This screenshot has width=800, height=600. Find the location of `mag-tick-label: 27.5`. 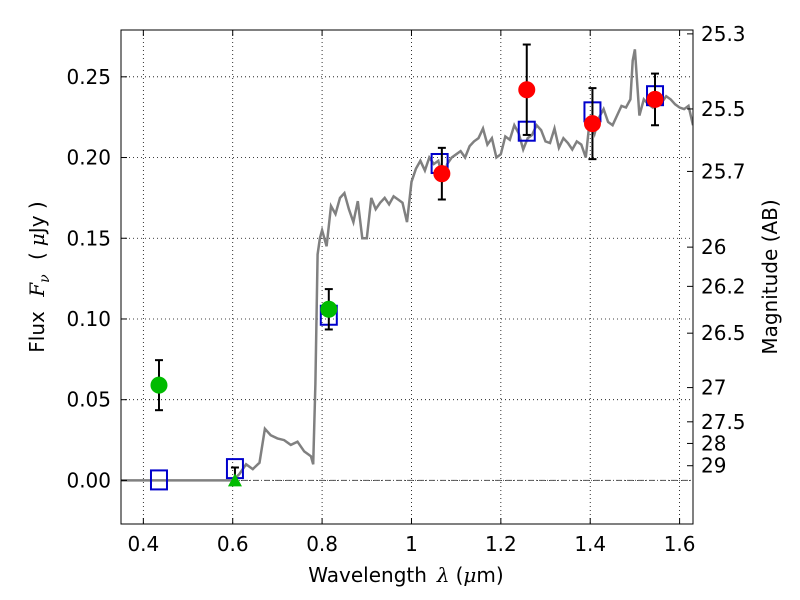

mag-tick-label: 27.5 is located at coordinates (723, 422).